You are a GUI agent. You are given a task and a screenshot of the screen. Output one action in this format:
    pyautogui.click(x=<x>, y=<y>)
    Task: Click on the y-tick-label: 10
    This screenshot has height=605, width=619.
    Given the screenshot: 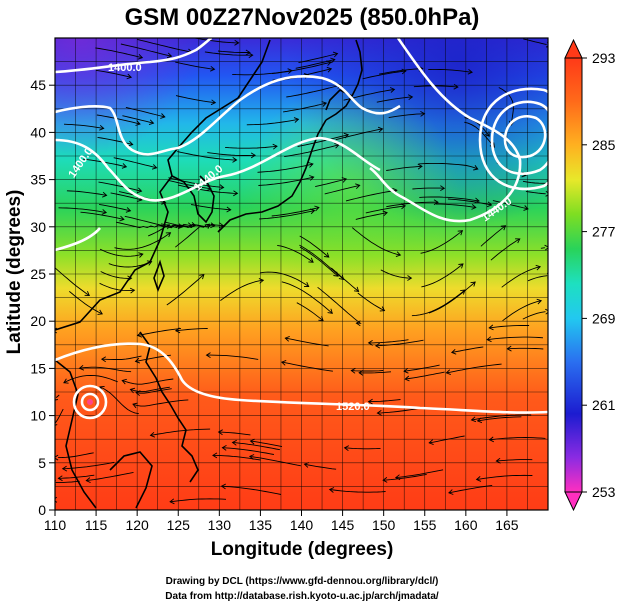 What is the action you would take?
    pyautogui.click(x=38, y=416)
    